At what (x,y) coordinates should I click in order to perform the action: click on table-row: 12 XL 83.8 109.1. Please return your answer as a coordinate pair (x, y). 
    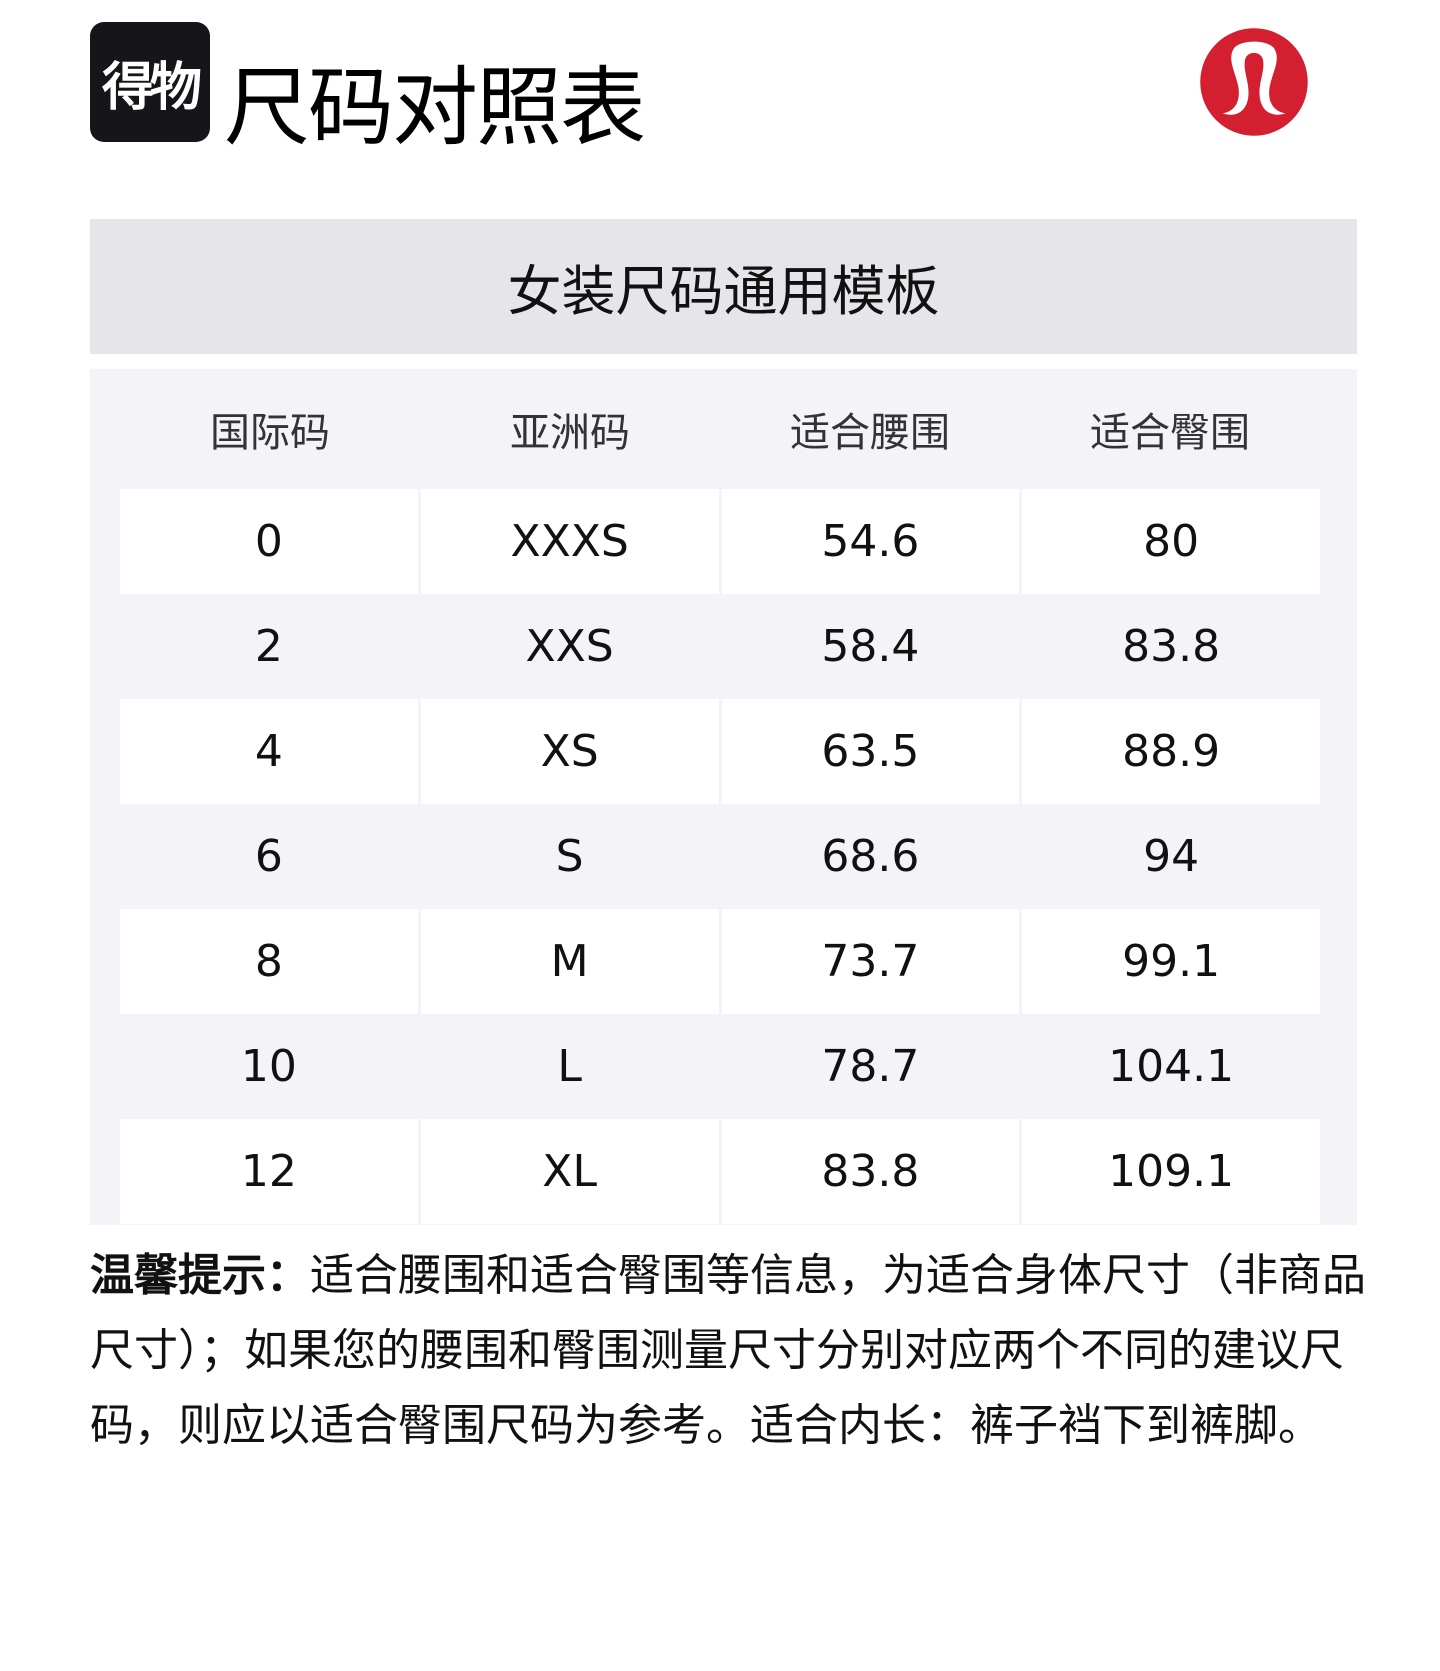
    Looking at the image, I should click on (720, 1171).